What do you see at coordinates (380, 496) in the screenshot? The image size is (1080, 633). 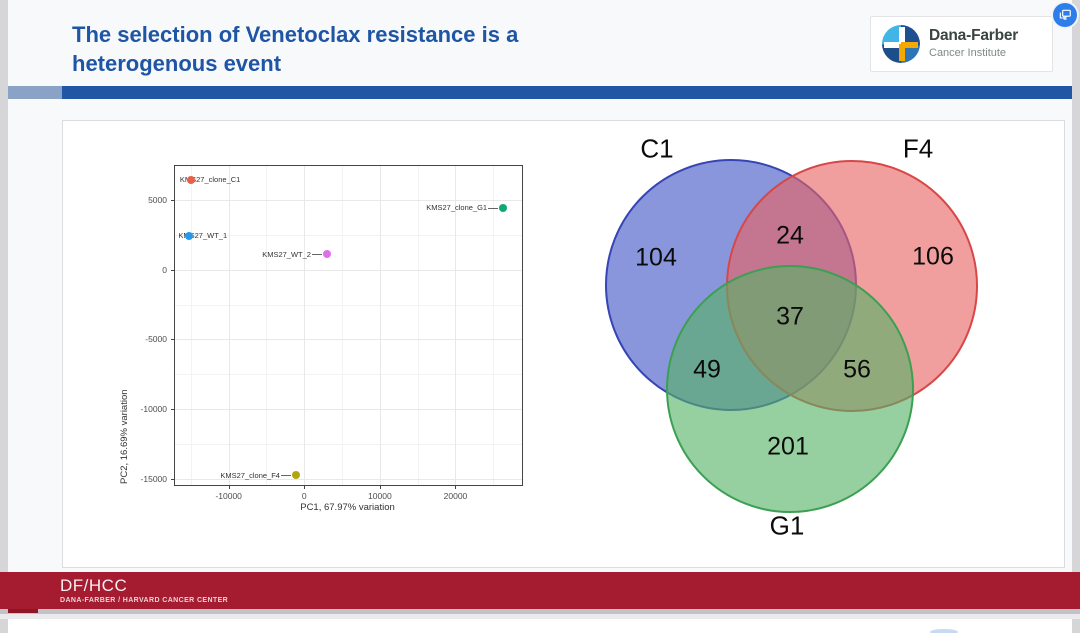 I see `x-tick-label: 10000` at bounding box center [380, 496].